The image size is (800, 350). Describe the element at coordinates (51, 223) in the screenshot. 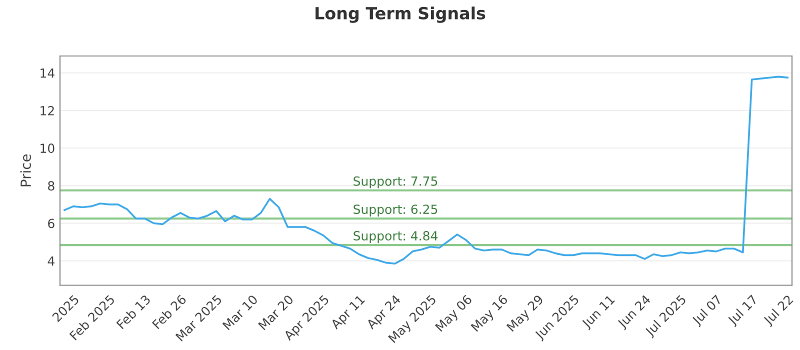

I see `y-tick-label: 6` at that location.